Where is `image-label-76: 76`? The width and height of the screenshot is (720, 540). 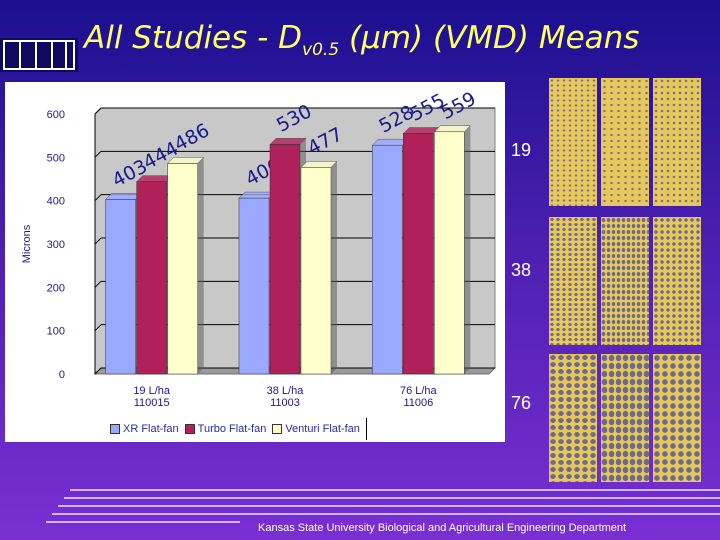
image-label-76: 76 is located at coordinates (521, 403).